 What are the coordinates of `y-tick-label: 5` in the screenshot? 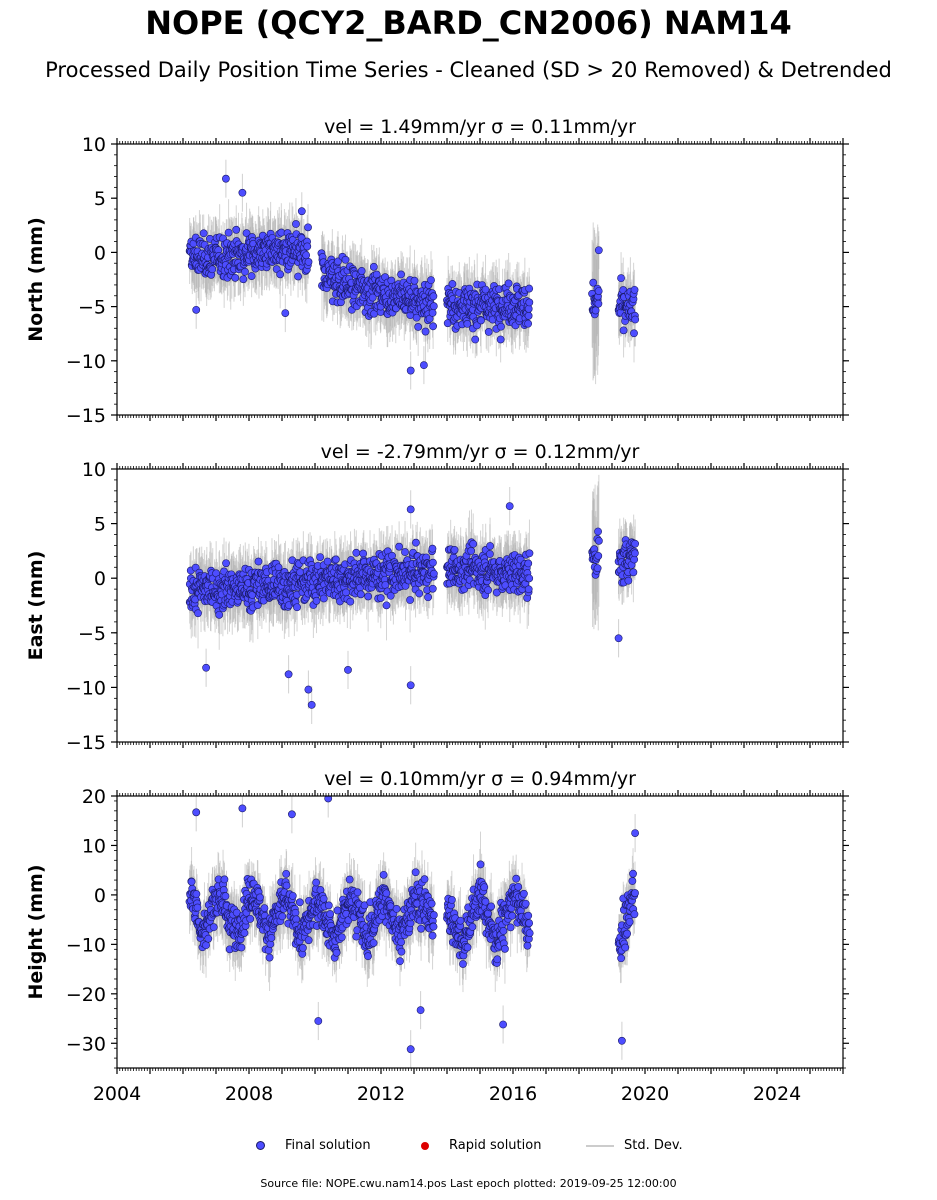 It's located at (100, 199).